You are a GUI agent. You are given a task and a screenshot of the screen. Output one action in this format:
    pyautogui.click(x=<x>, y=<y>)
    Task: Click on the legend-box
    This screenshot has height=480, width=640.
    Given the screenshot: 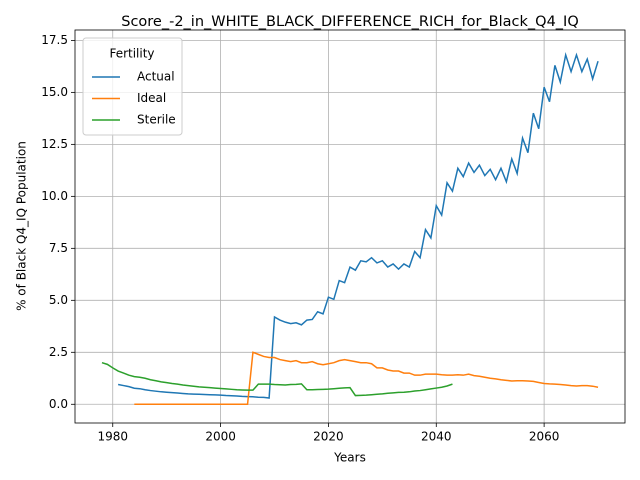 What is the action you would take?
    pyautogui.click(x=132, y=86)
    